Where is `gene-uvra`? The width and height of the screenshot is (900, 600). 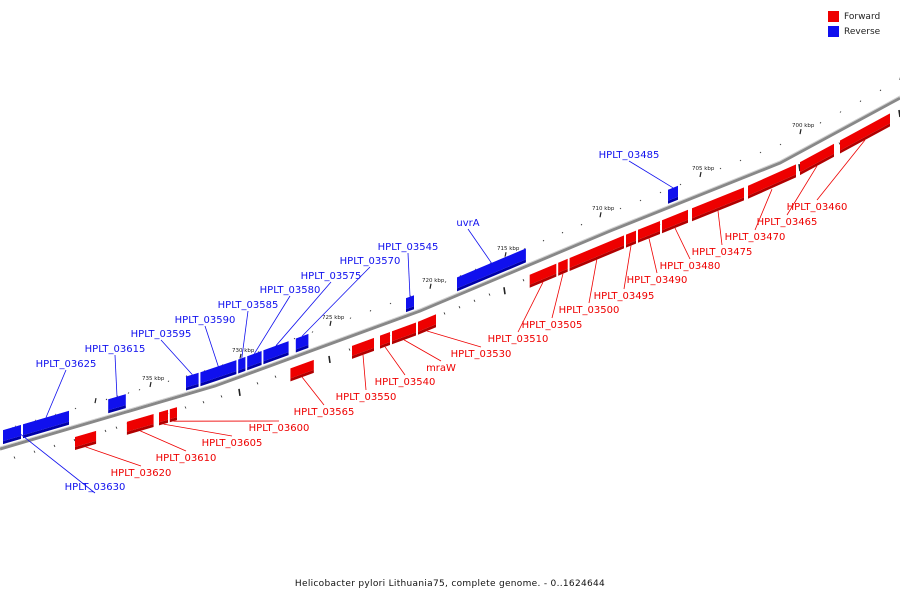
gene-uvra is located at coordinates (492, 269).